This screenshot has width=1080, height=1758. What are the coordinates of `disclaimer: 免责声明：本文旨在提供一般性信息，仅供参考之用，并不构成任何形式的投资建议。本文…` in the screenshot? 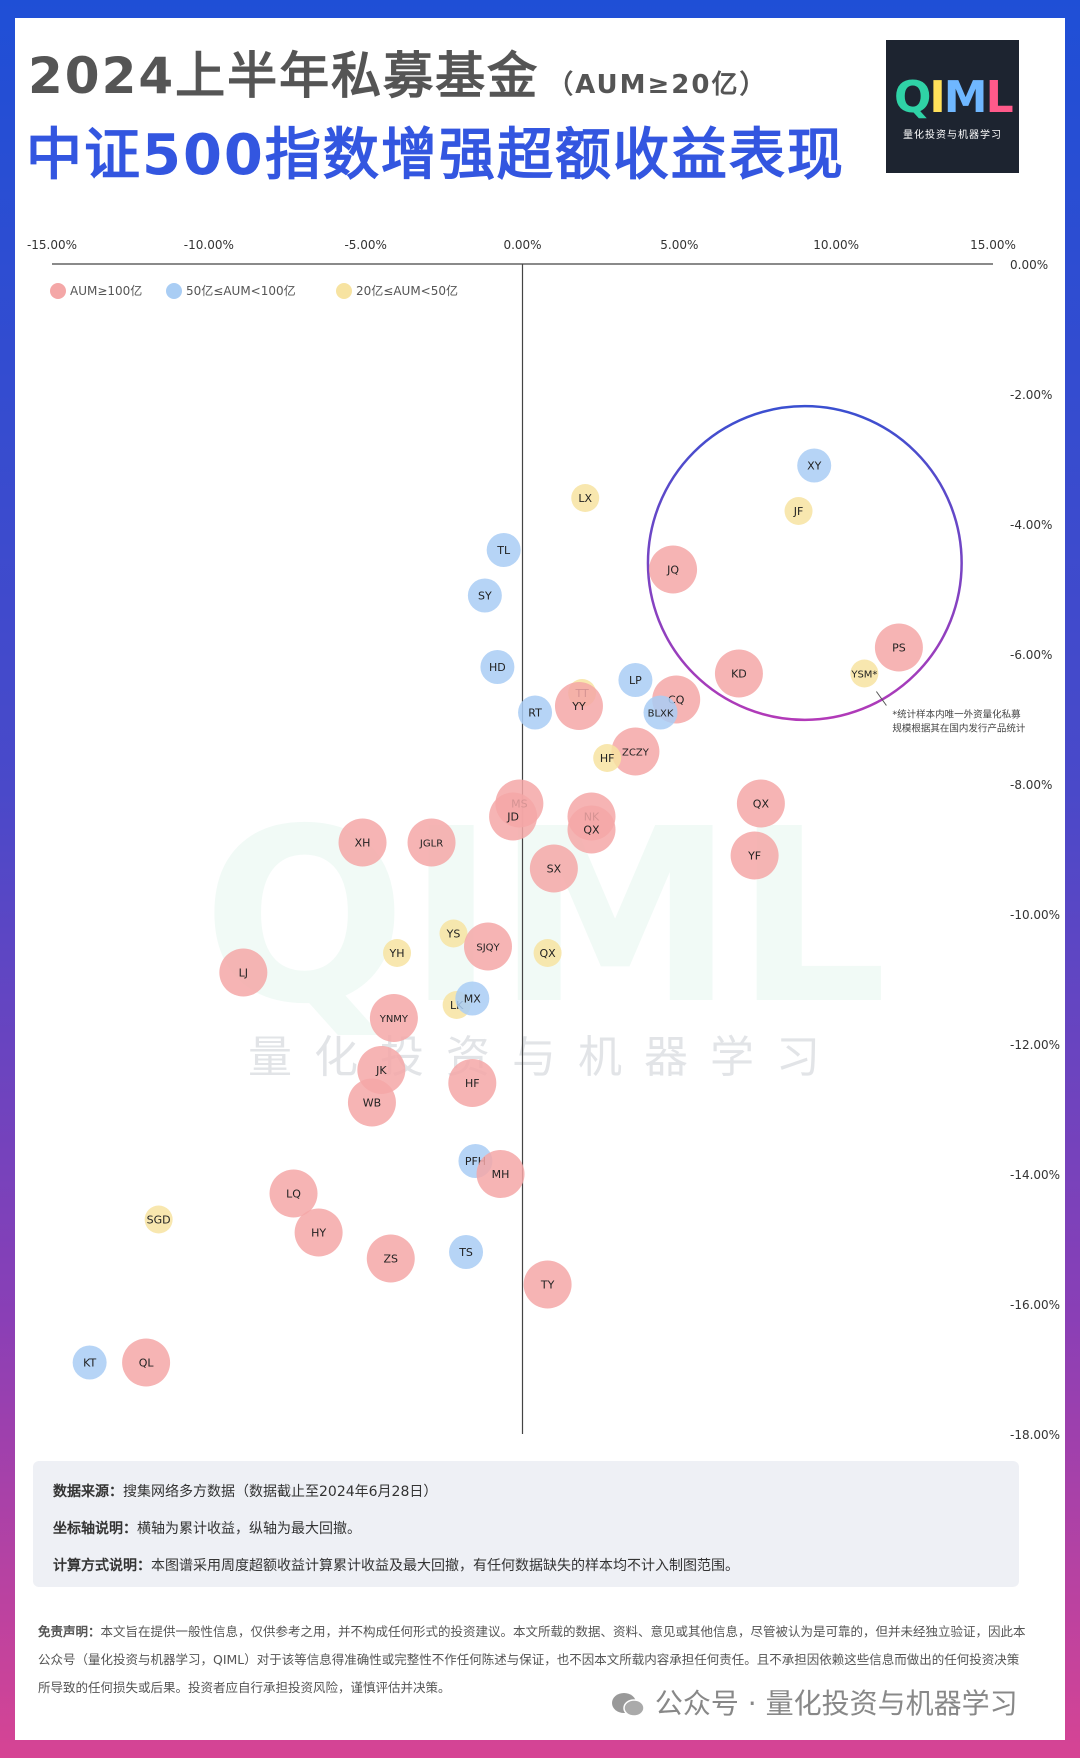 It's located at (533, 1660).